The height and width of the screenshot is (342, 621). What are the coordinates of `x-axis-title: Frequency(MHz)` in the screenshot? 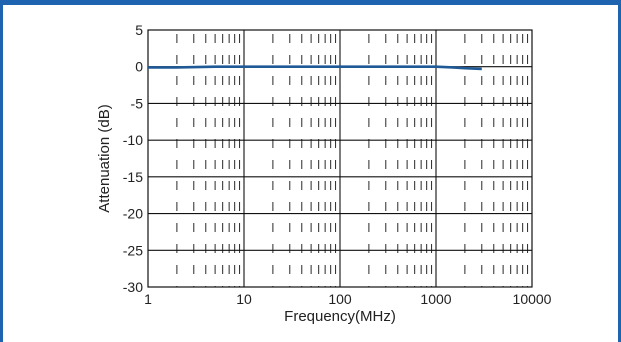 It's located at (340, 316).